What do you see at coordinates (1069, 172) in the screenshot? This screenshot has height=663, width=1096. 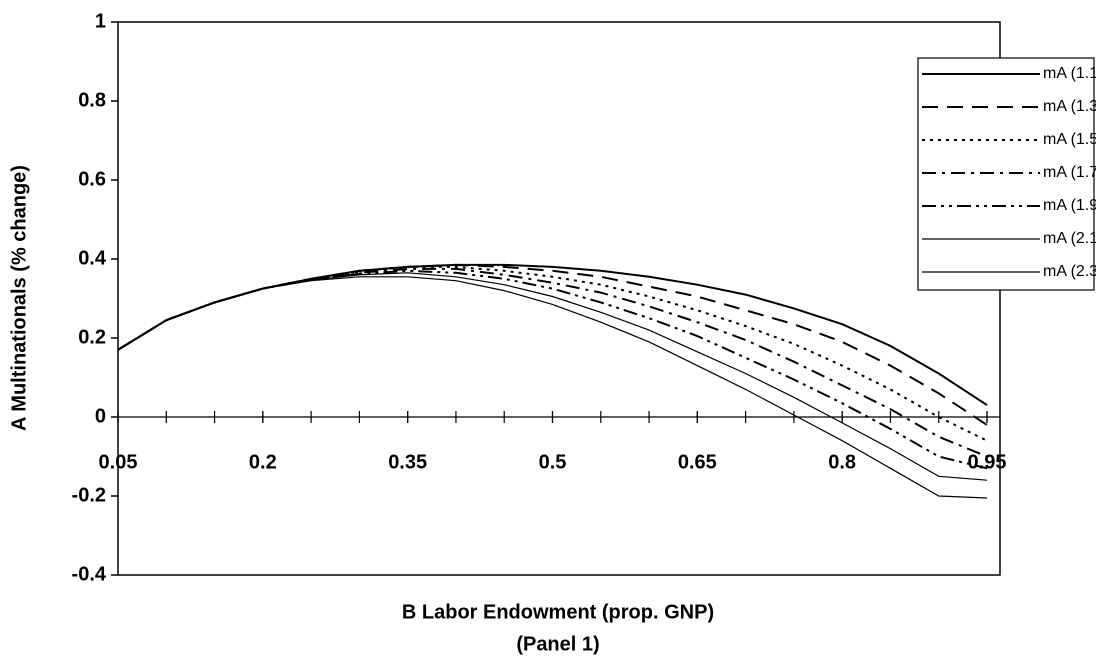 I see `legend-label: mA (1.7)` at bounding box center [1069, 172].